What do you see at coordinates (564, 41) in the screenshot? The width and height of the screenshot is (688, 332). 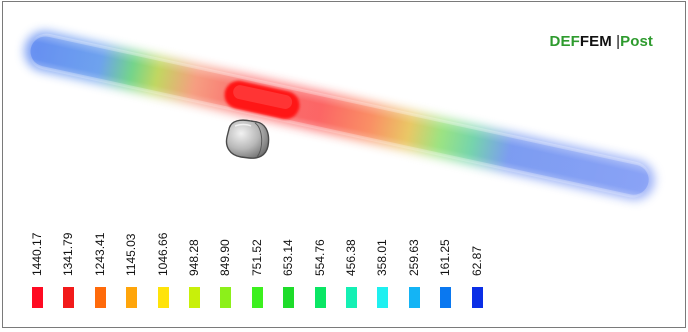 I see `brand-def: DEF` at bounding box center [564, 41].